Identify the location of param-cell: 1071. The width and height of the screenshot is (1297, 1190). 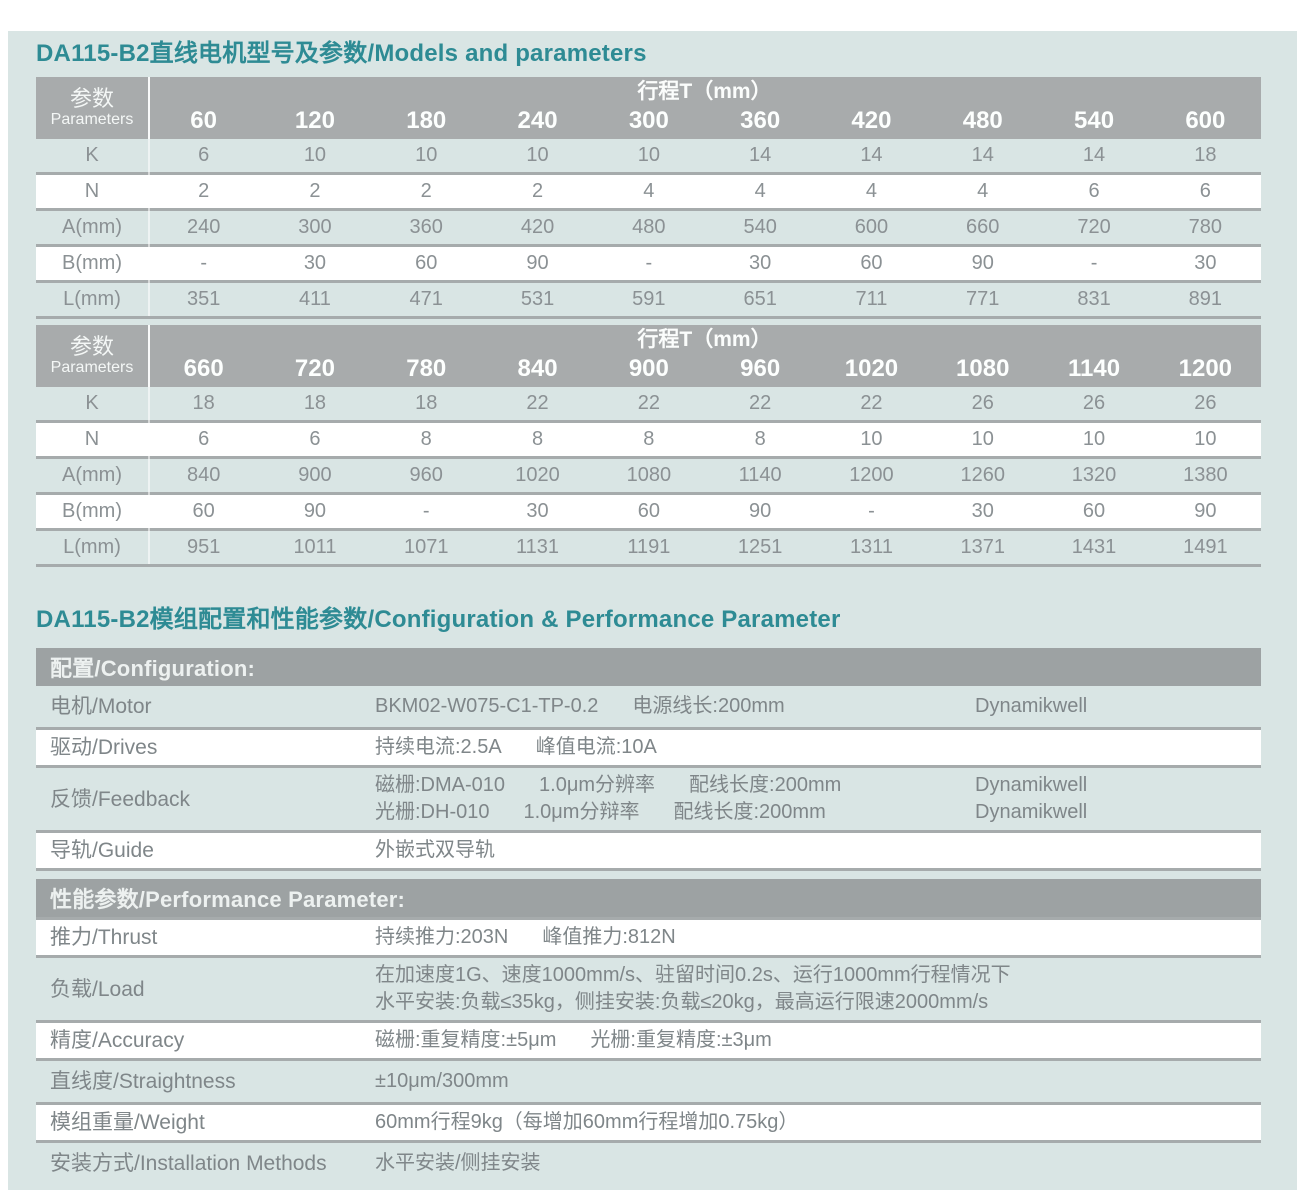
(426, 547).